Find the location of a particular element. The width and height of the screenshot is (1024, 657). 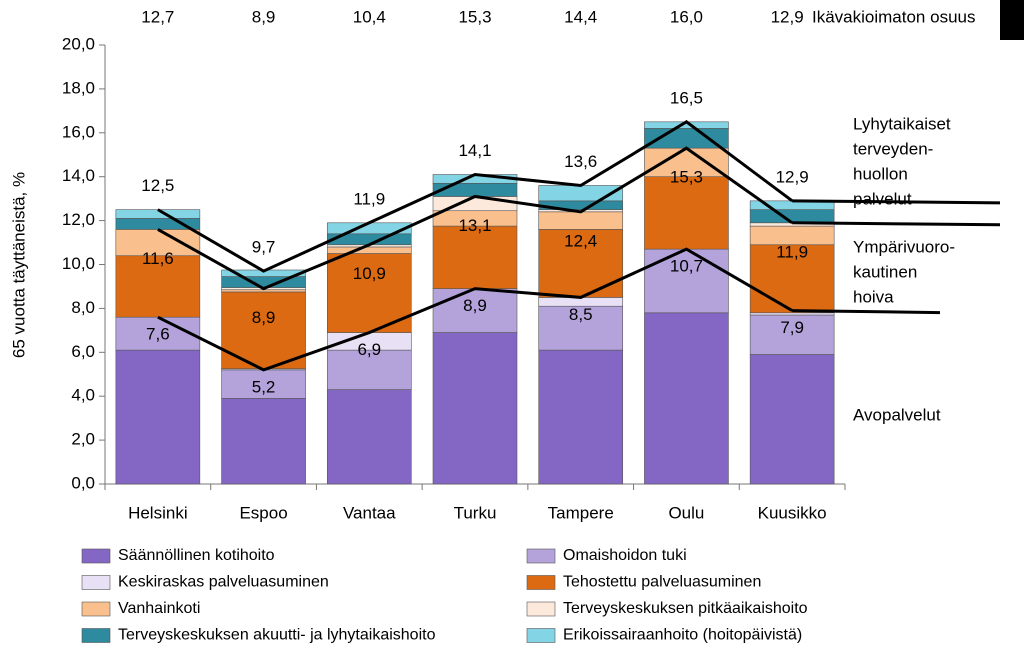

y-tick-label: 20,0 is located at coordinates (78, 43).